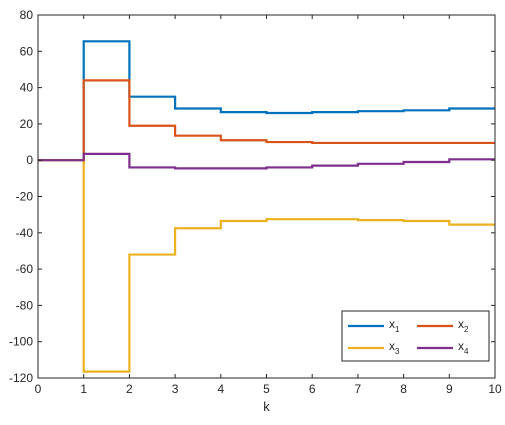  I want to click on x-tick-label: 5, so click(266, 389).